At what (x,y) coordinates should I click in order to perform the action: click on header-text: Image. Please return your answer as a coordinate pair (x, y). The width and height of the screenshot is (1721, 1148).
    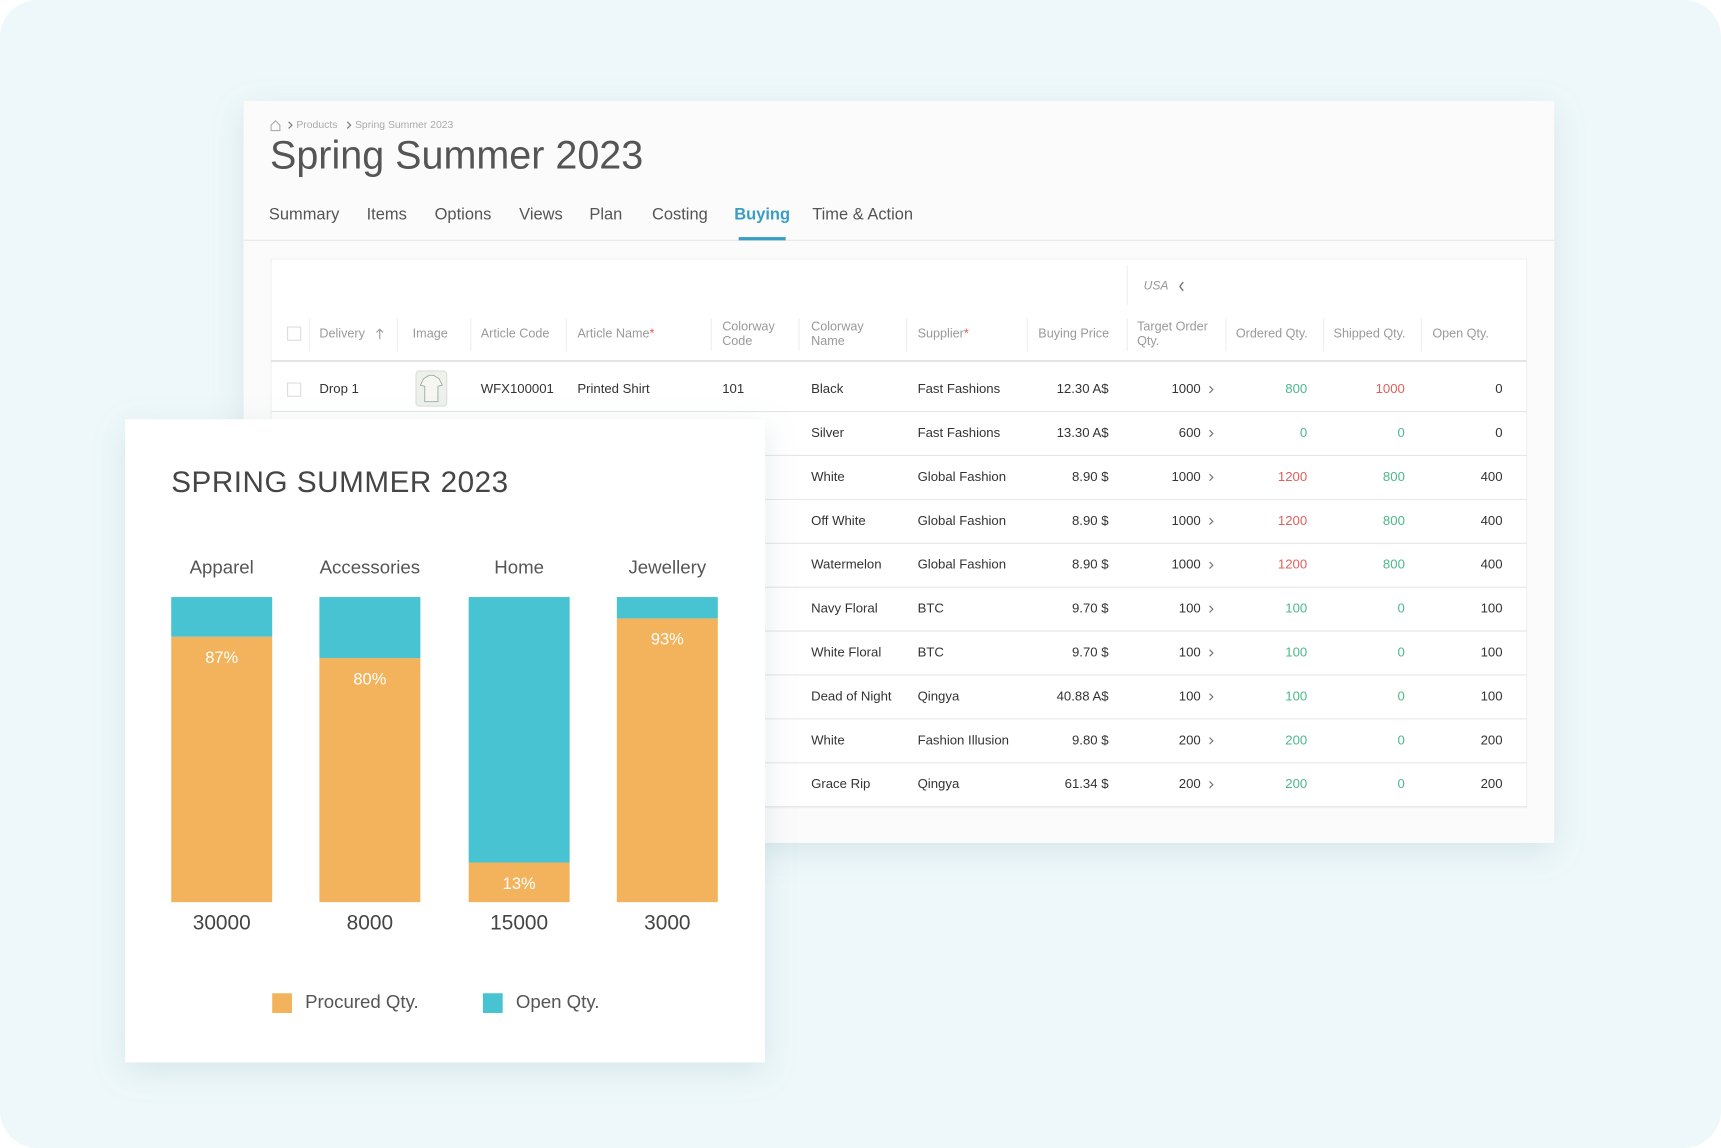
    Looking at the image, I should click on (430, 334).